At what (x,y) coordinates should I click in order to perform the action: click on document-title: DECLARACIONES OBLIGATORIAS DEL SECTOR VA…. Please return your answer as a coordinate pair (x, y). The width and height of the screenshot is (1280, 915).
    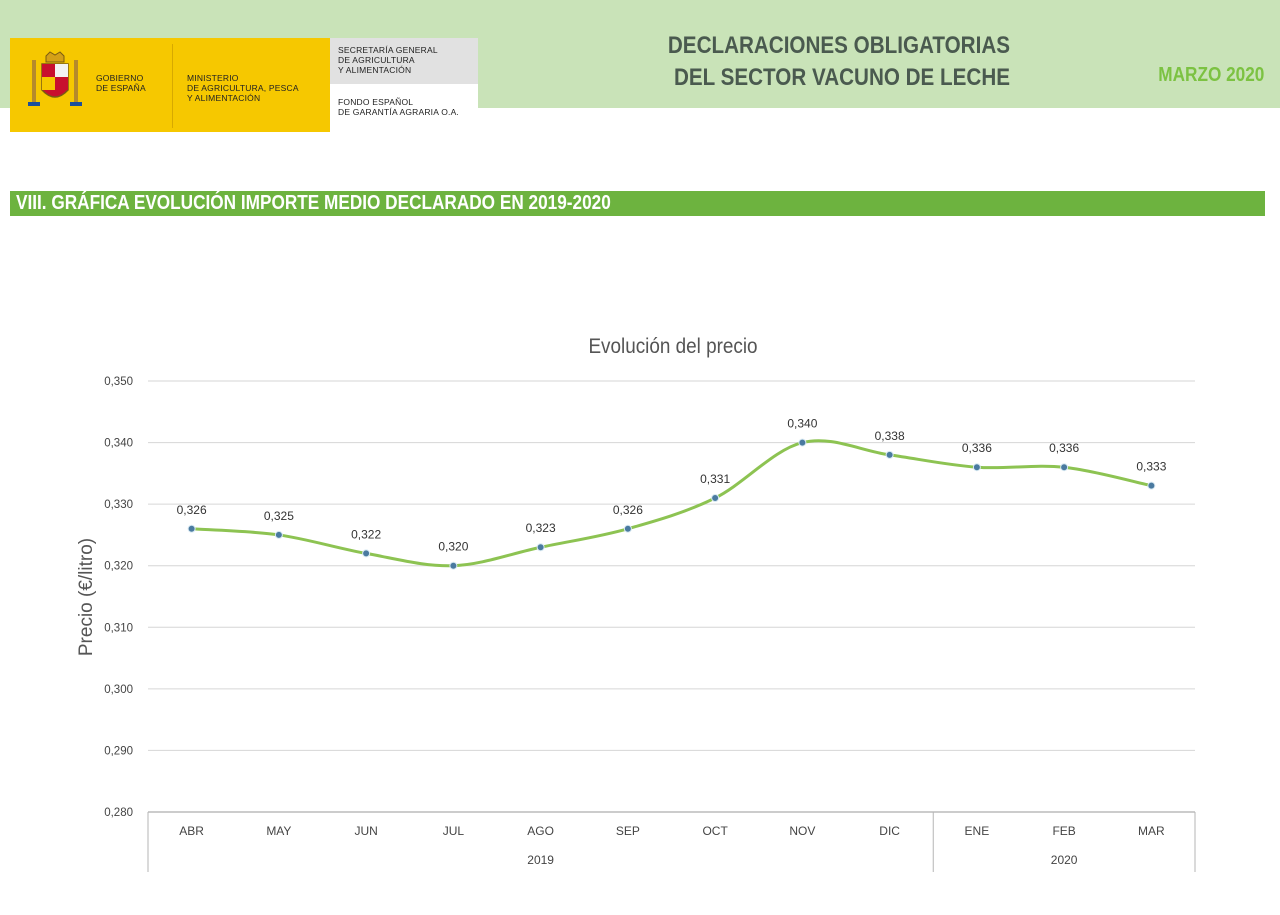
    Looking at the image, I should click on (816, 62).